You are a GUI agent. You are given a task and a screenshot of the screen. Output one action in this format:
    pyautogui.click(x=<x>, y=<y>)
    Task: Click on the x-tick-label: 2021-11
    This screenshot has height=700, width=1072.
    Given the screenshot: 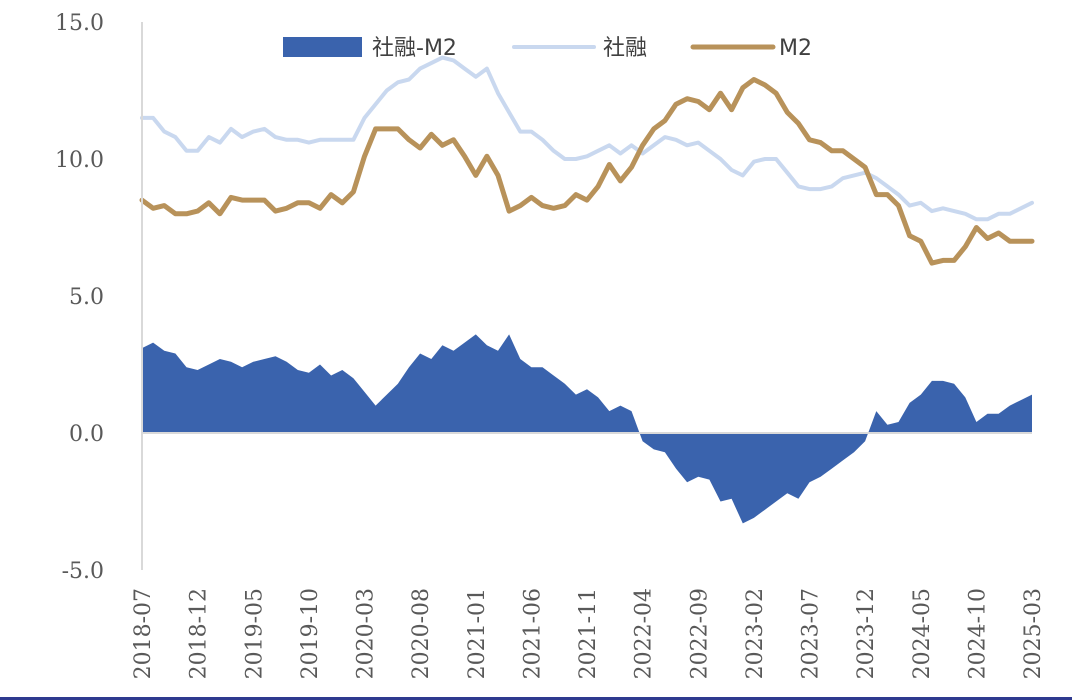 What is the action you would take?
    pyautogui.click(x=588, y=633)
    